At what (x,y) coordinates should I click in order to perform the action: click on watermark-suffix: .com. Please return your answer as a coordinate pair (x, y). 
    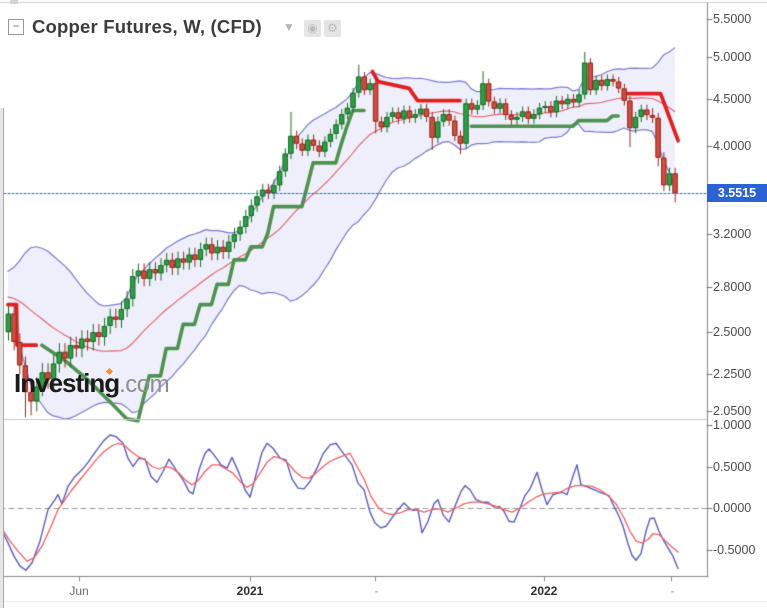
    Looking at the image, I should click on (144, 384).